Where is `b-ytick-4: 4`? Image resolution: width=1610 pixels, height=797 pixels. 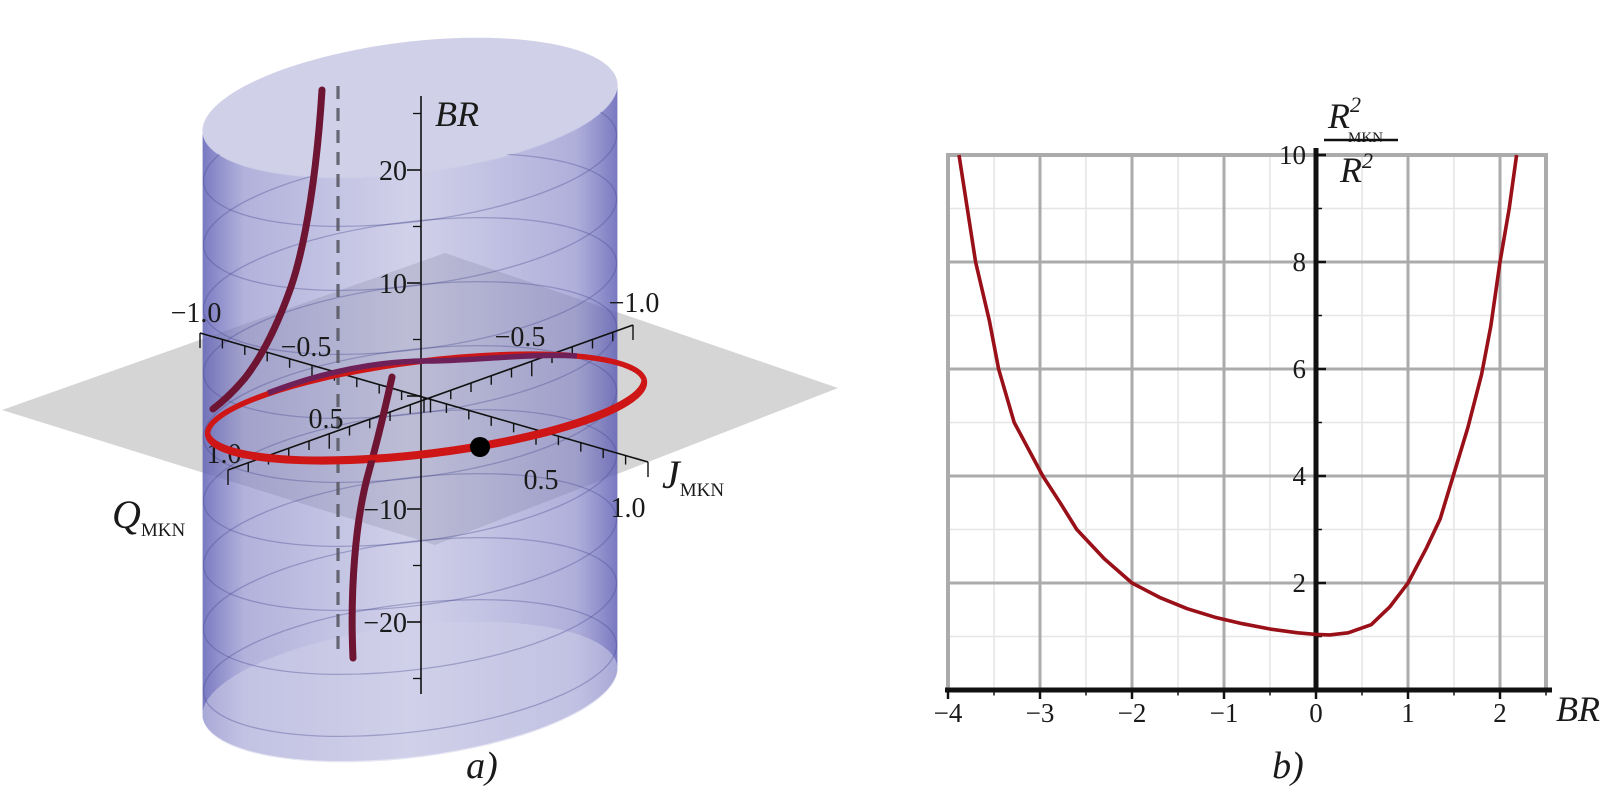 b-ytick-4: 4 is located at coordinates (1300, 476).